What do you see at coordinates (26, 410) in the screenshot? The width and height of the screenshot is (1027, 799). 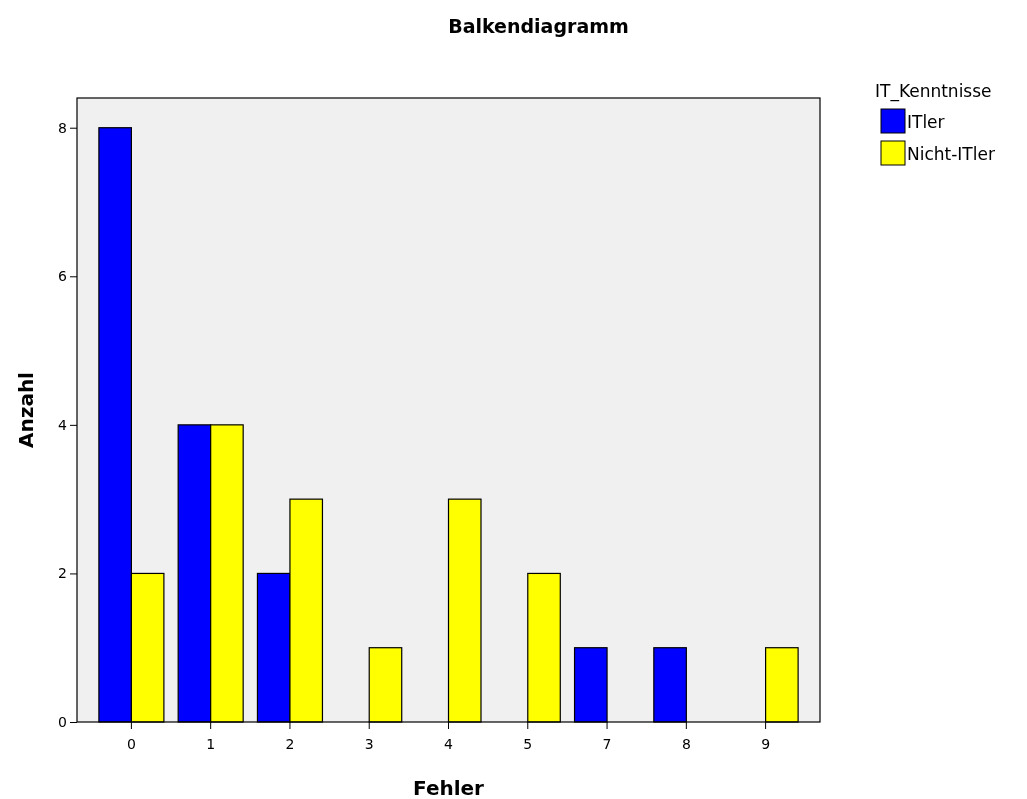 I see `y-axis-title: Anzahl` at bounding box center [26, 410].